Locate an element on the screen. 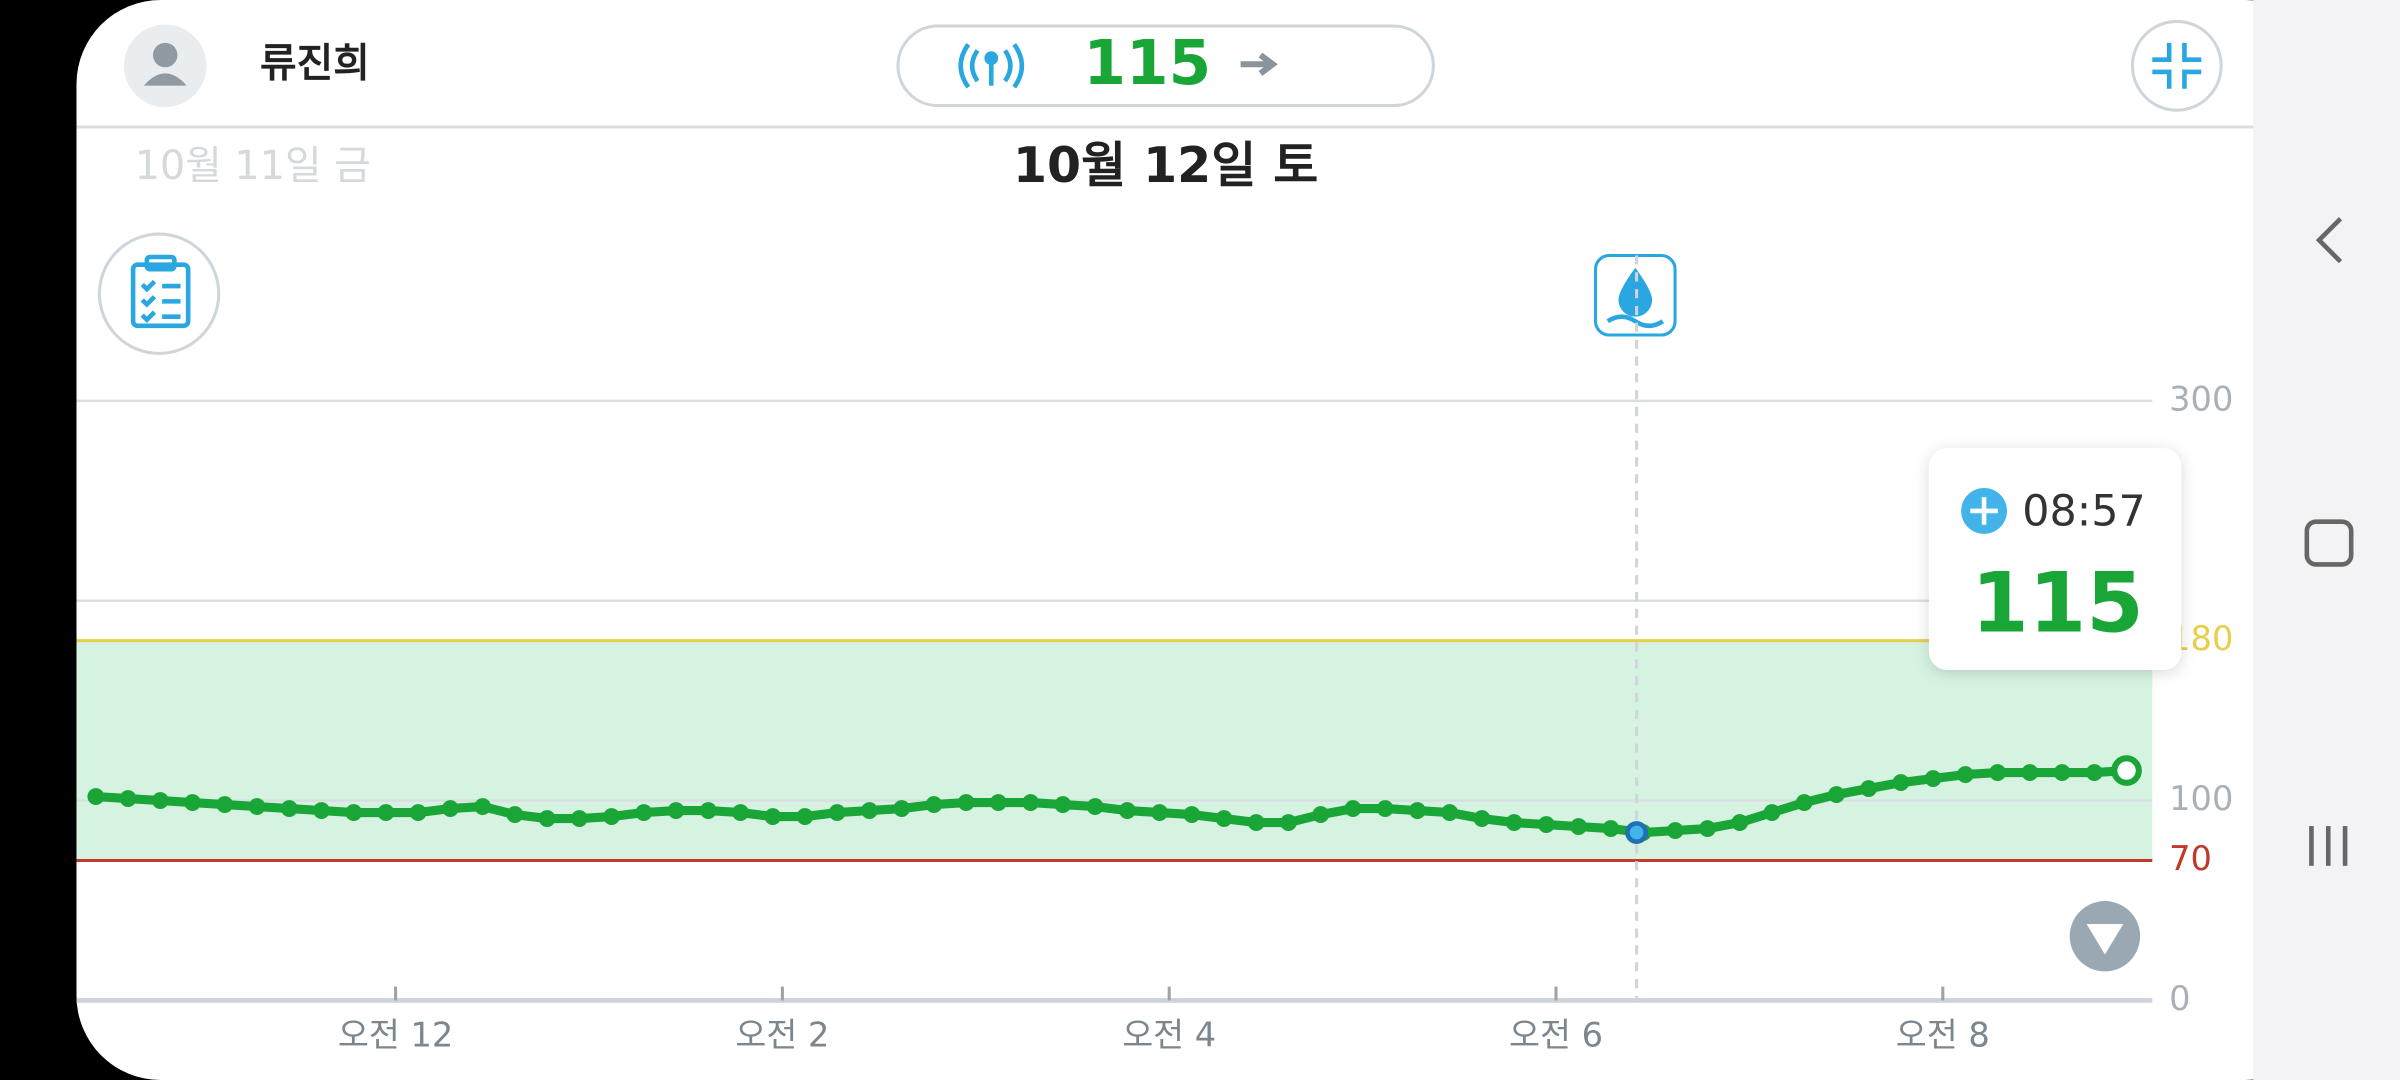  x-tick-label: 오전 4 is located at coordinates (1169, 1035).